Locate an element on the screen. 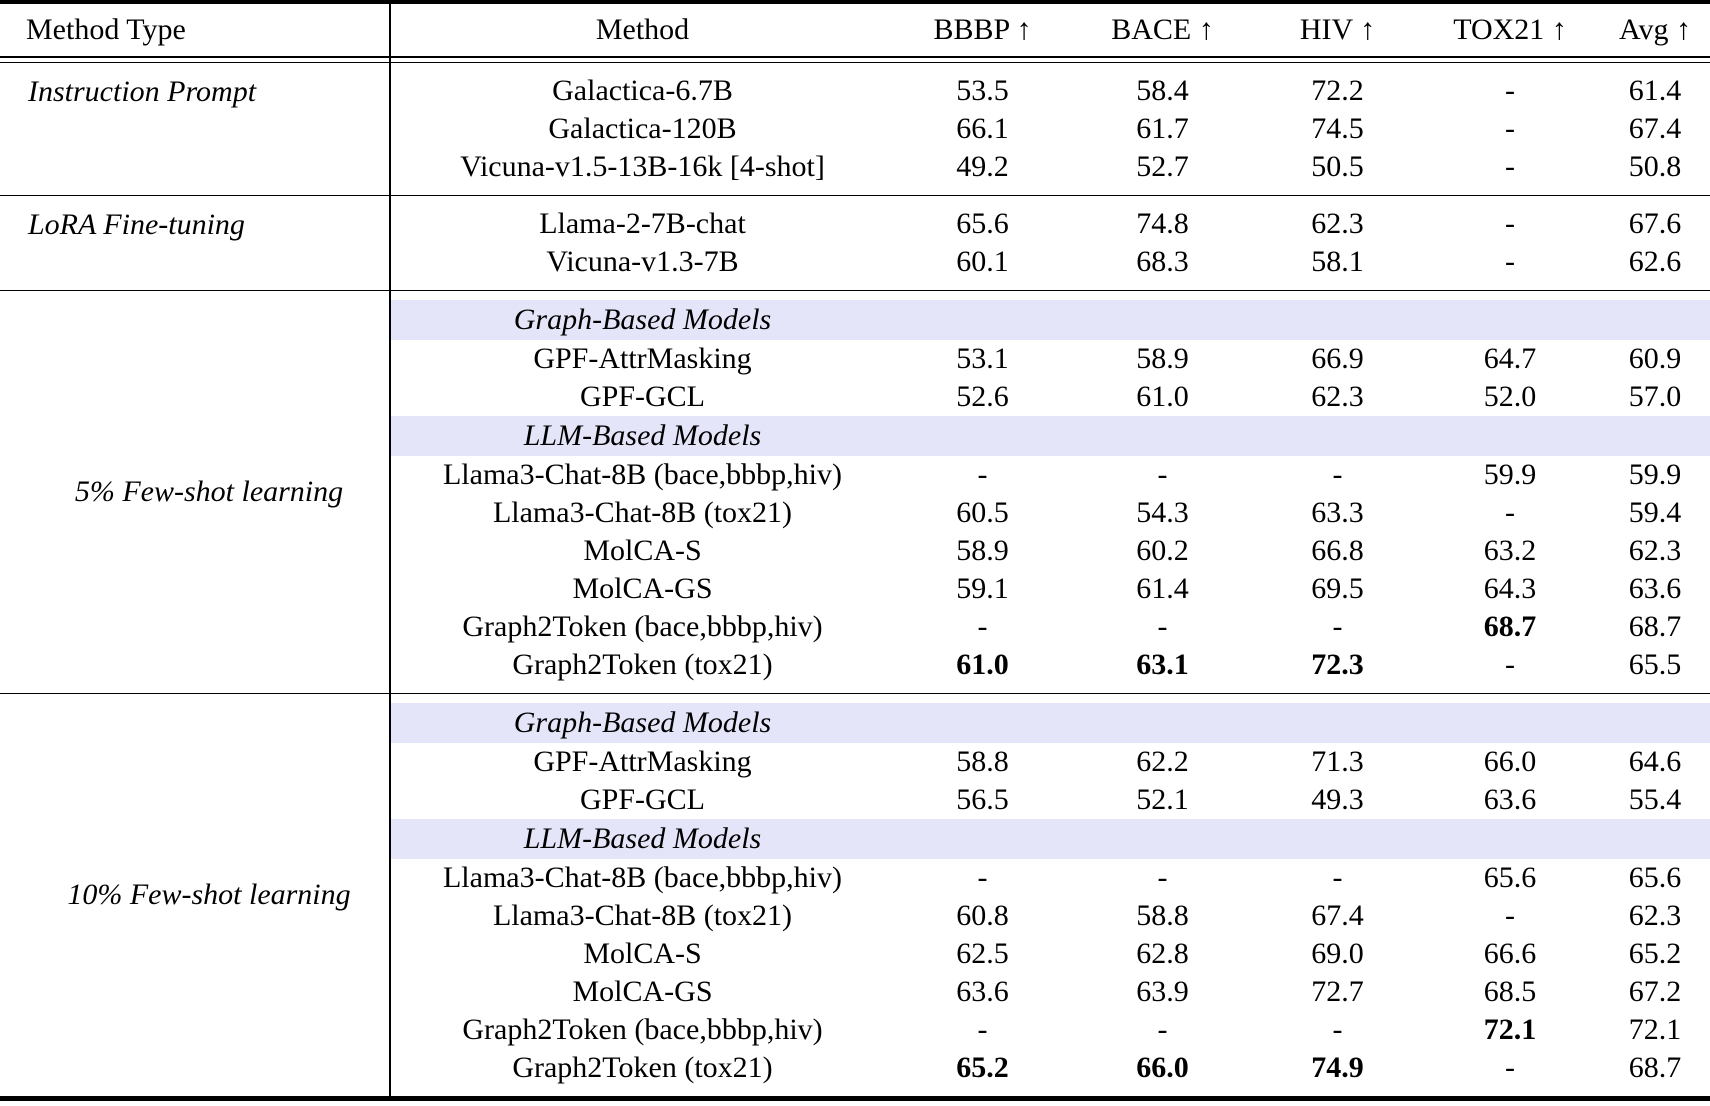  metric-value: 72.1 is located at coordinates (1510, 1029).